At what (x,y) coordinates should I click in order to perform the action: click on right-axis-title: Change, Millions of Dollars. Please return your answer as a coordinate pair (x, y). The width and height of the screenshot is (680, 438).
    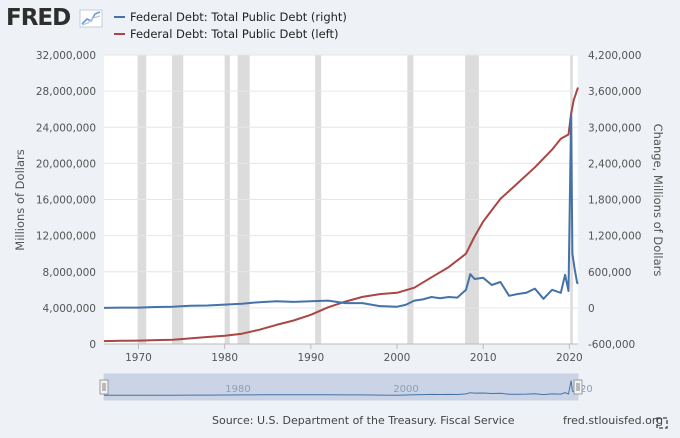
    Looking at the image, I should click on (658, 200).